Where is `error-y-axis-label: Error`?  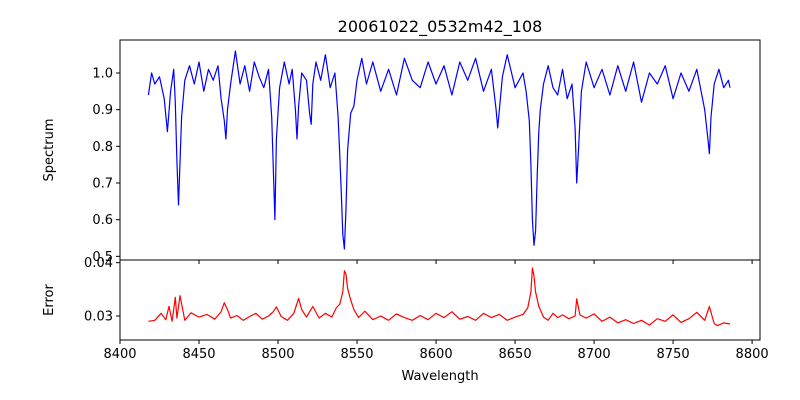 error-y-axis-label: Error is located at coordinates (49, 300).